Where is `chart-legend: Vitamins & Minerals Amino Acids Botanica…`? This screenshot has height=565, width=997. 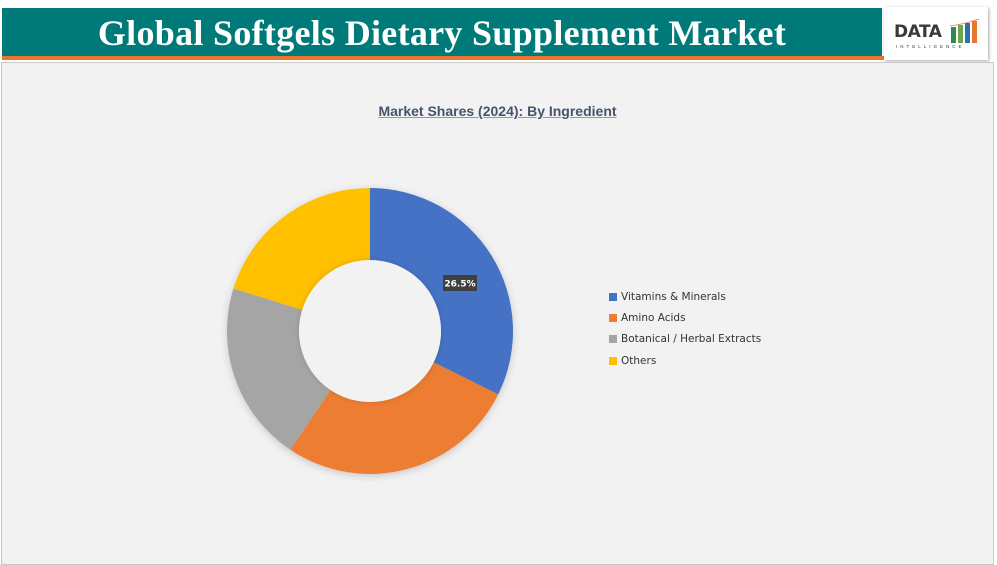
chart-legend: Vitamins & Minerals Amino Acids Botanica… is located at coordinates (685, 328).